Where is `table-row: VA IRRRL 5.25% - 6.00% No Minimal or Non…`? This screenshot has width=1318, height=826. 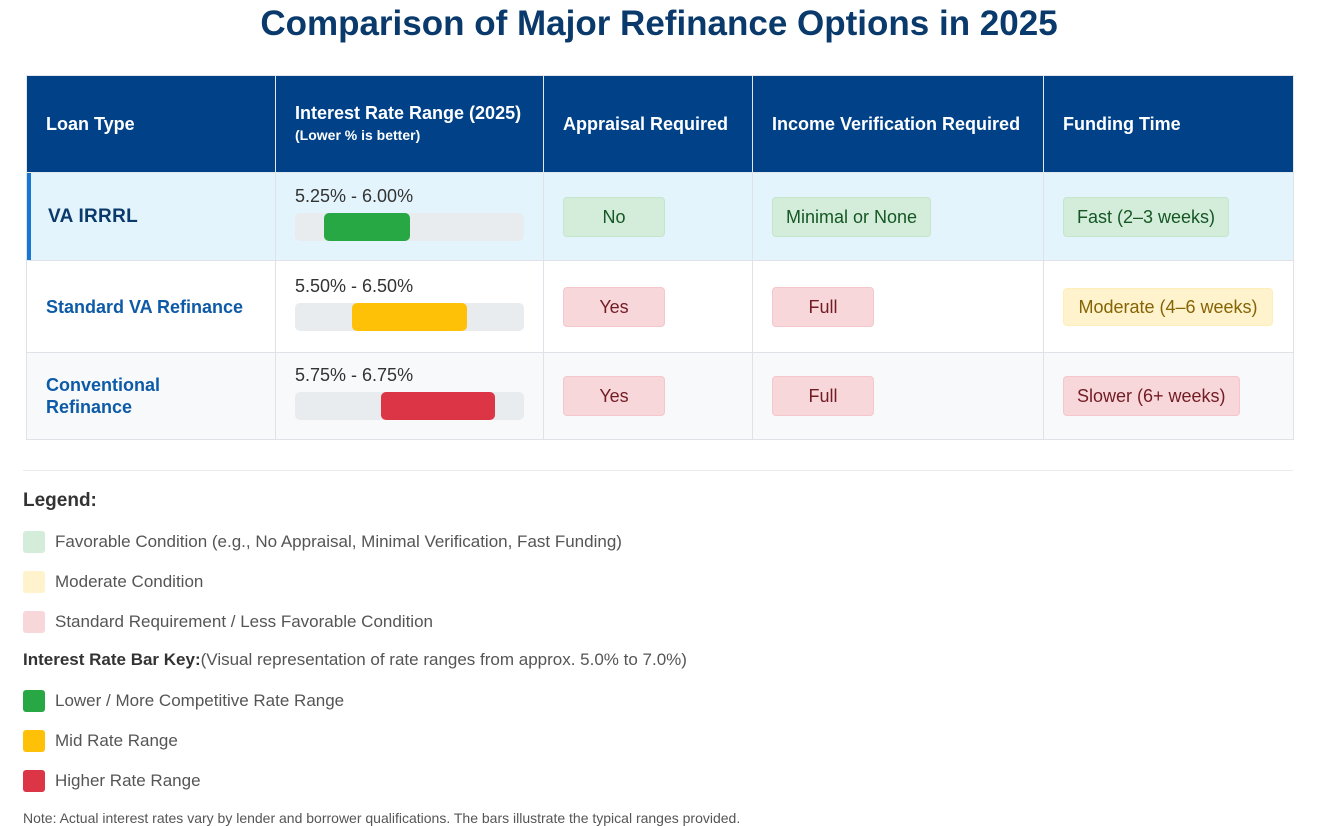 table-row: VA IRRRL 5.25% - 6.00% No Minimal or Non… is located at coordinates (660, 216).